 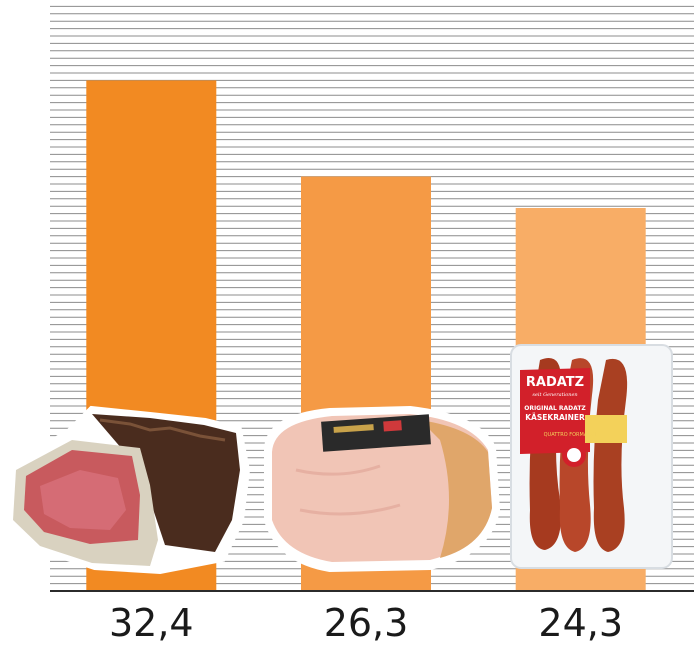 What do you see at coordinates (382, 489) in the screenshot?
I see `ham-image` at bounding box center [382, 489].